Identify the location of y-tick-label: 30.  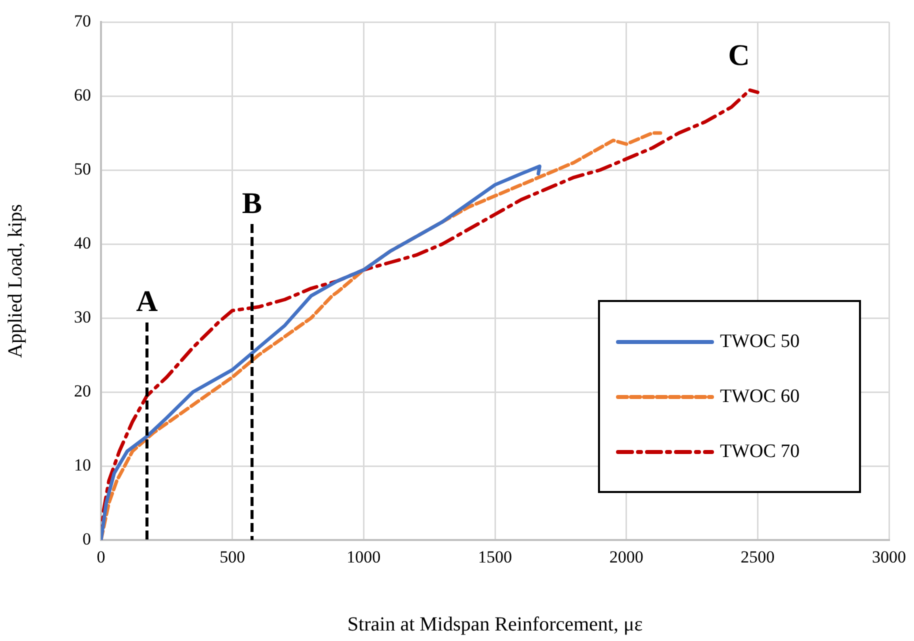
(82, 316).